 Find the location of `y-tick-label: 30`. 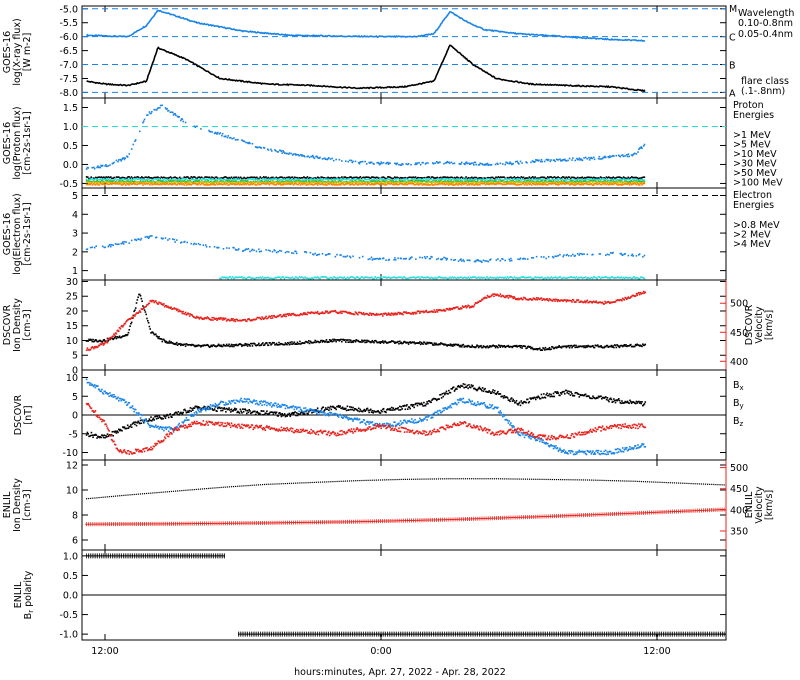

y-tick-label: 30 is located at coordinates (72, 282).